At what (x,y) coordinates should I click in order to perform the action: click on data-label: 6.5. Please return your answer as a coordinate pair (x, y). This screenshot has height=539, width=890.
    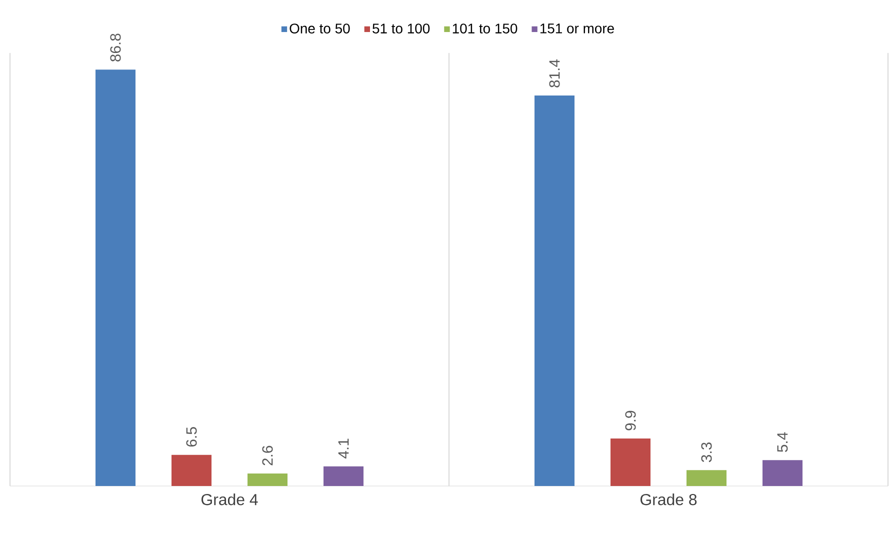
    Looking at the image, I should click on (191, 437).